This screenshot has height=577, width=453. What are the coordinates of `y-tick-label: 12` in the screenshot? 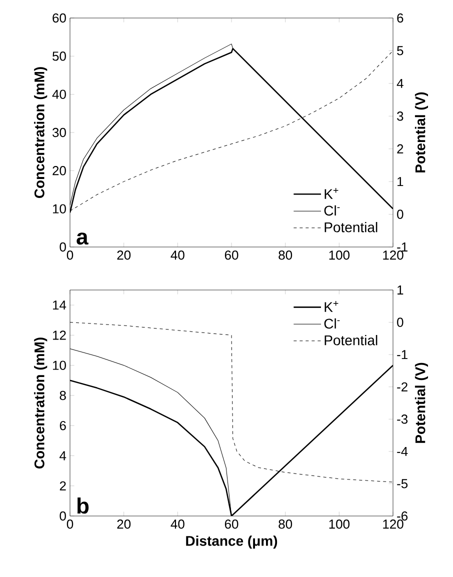 It's located at (59, 335).